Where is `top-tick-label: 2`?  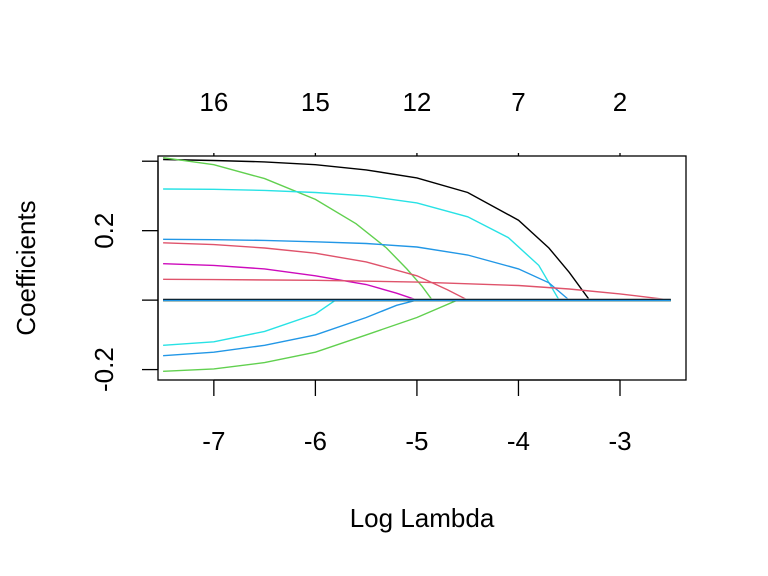
top-tick-label: 2 is located at coordinates (620, 102).